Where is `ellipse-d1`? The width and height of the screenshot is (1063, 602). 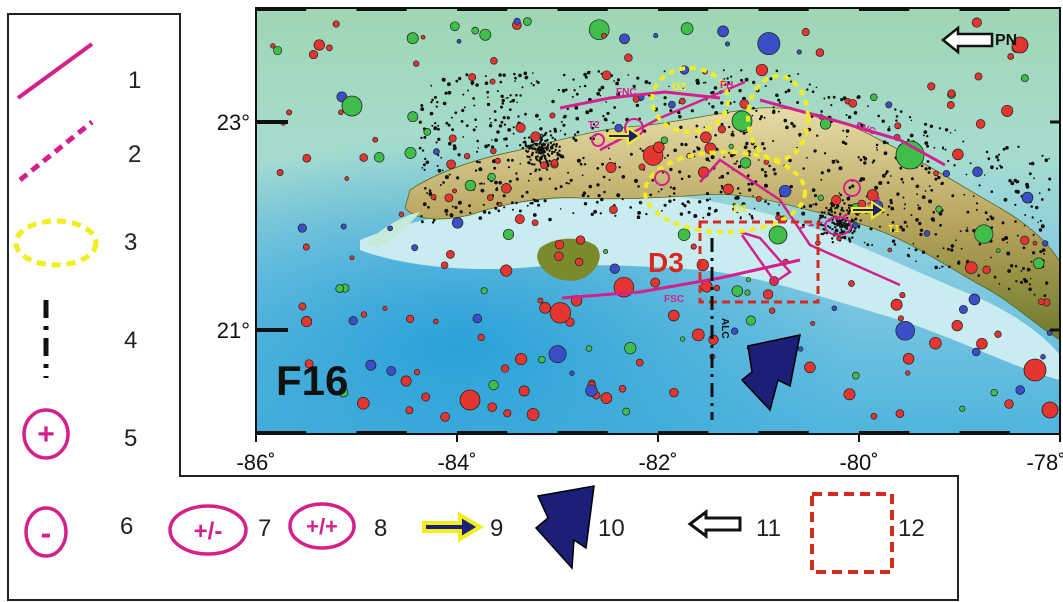 ellipse-d1 is located at coordinates (725, 192).